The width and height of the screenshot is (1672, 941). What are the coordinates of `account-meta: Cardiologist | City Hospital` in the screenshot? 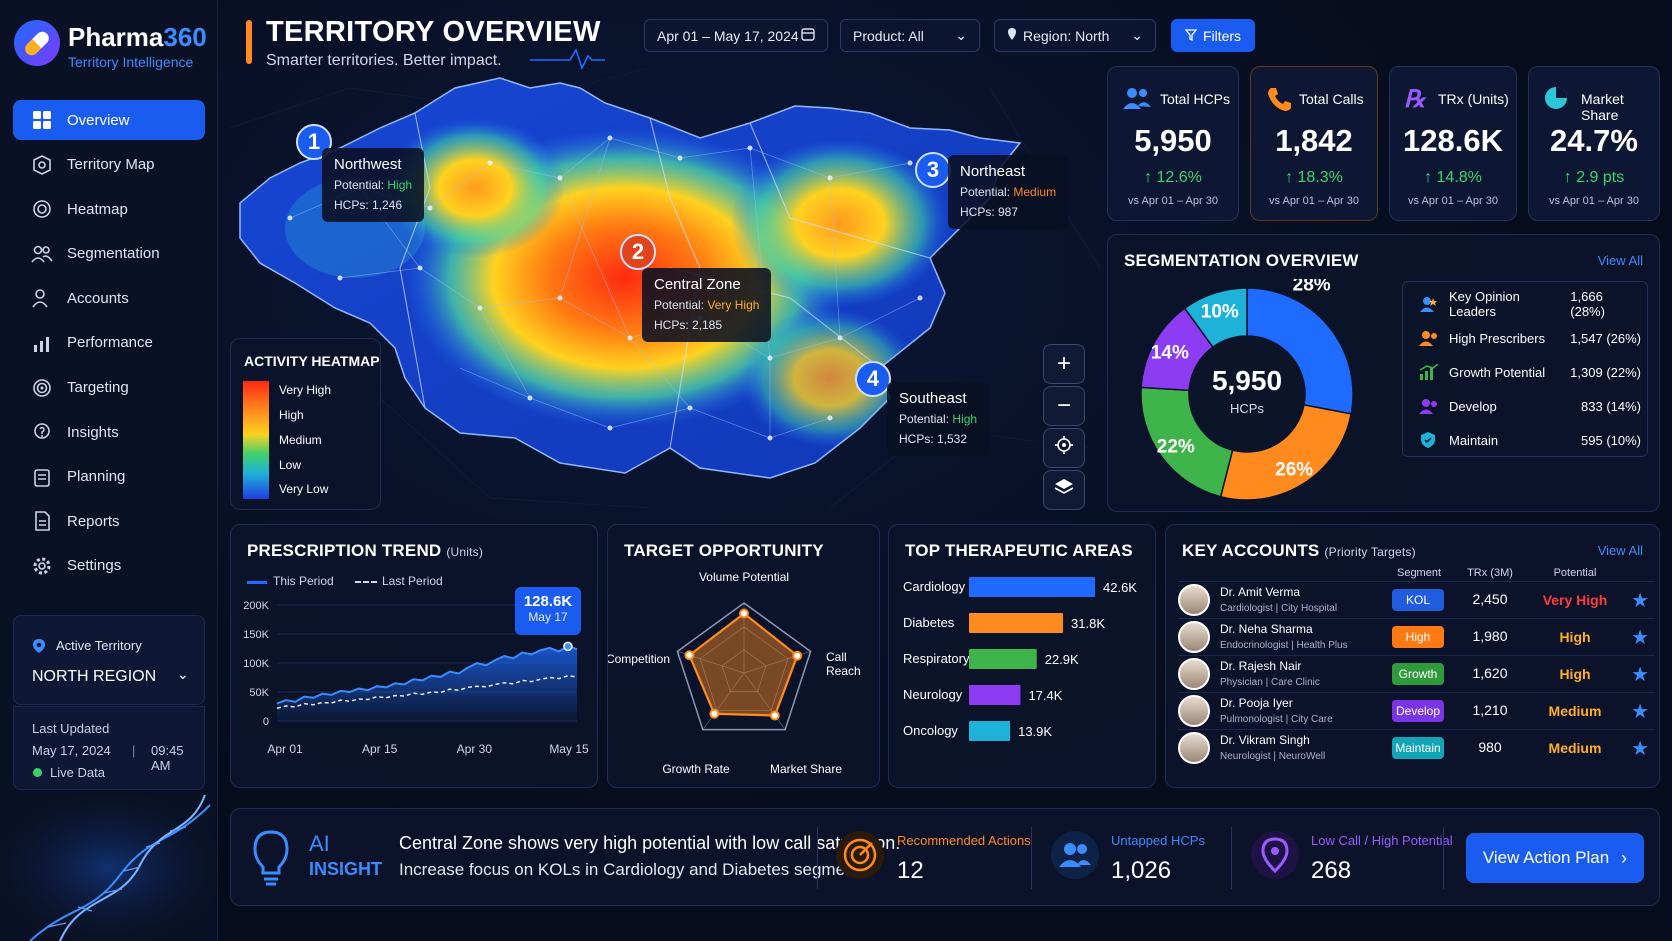 It's located at (1279, 608).